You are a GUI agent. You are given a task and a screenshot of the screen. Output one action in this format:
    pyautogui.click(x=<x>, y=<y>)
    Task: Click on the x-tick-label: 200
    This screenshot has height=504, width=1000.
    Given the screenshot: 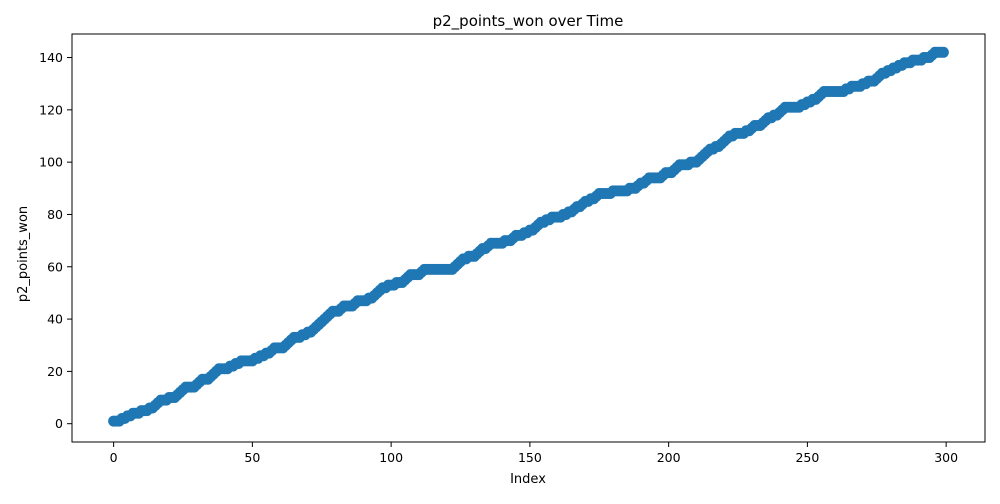 What is the action you would take?
    pyautogui.click(x=669, y=457)
    